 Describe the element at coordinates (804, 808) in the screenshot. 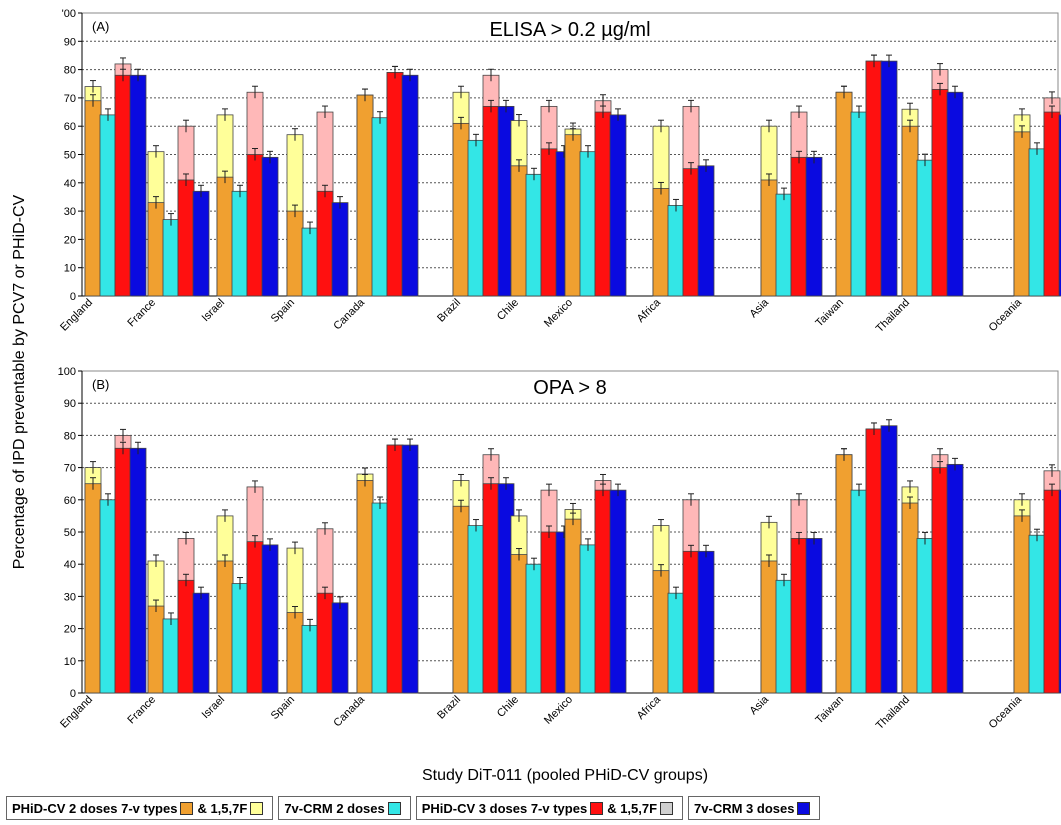

I see `legend-swatch-crm3` at that location.